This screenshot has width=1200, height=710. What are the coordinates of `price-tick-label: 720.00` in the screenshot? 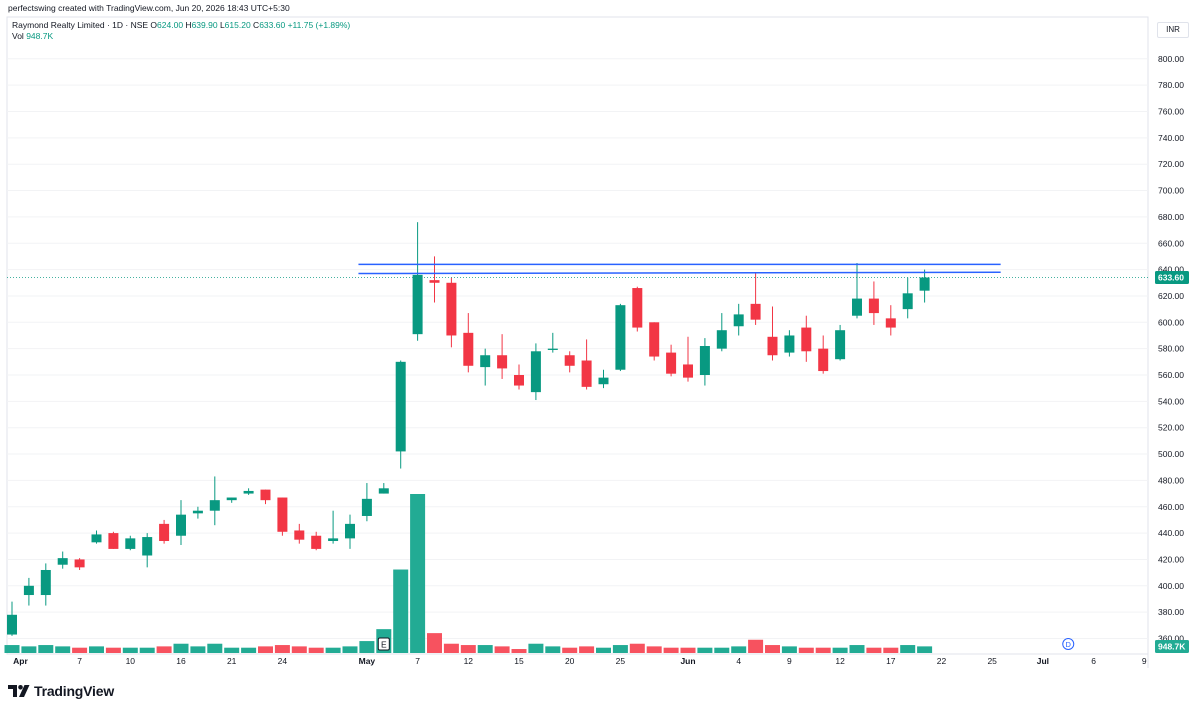 It's located at (1171, 164).